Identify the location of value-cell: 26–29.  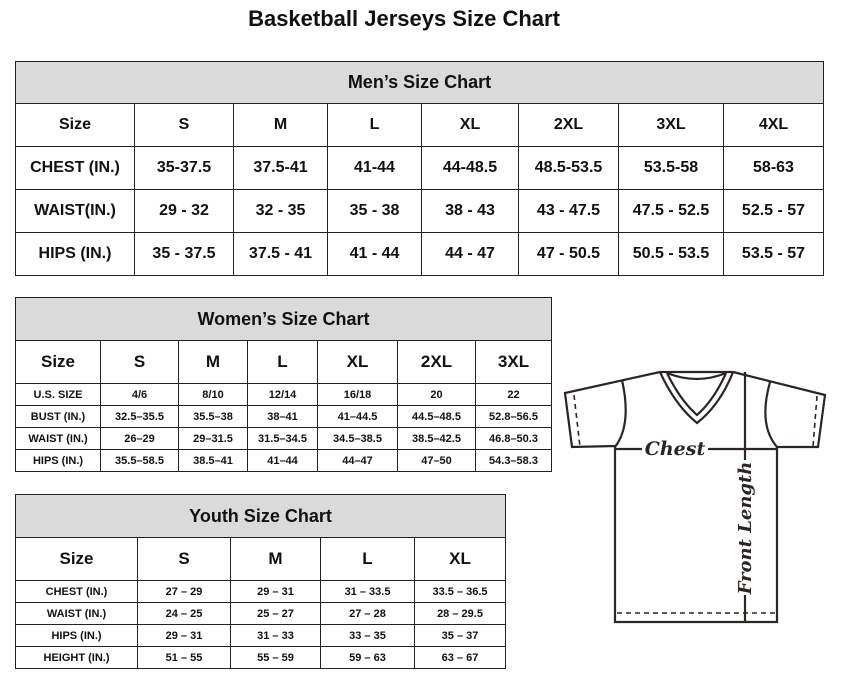
(139, 438).